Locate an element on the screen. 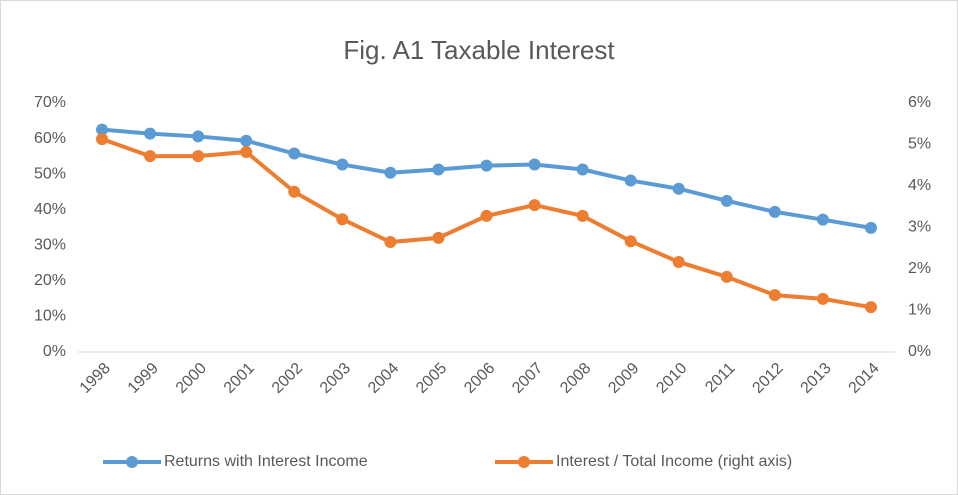  y-tick-label: 60% is located at coordinates (50, 138).